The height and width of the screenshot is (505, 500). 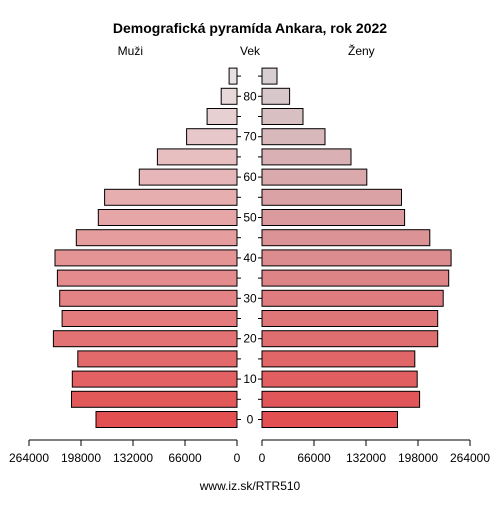 What do you see at coordinates (361, 50) in the screenshot?
I see `right-series-label: Ženy` at bounding box center [361, 50].